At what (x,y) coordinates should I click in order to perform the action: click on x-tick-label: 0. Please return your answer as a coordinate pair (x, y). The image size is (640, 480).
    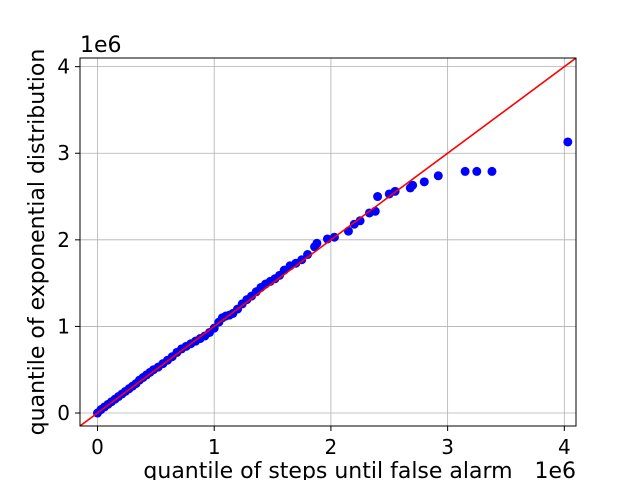
    Looking at the image, I should click on (97, 447).